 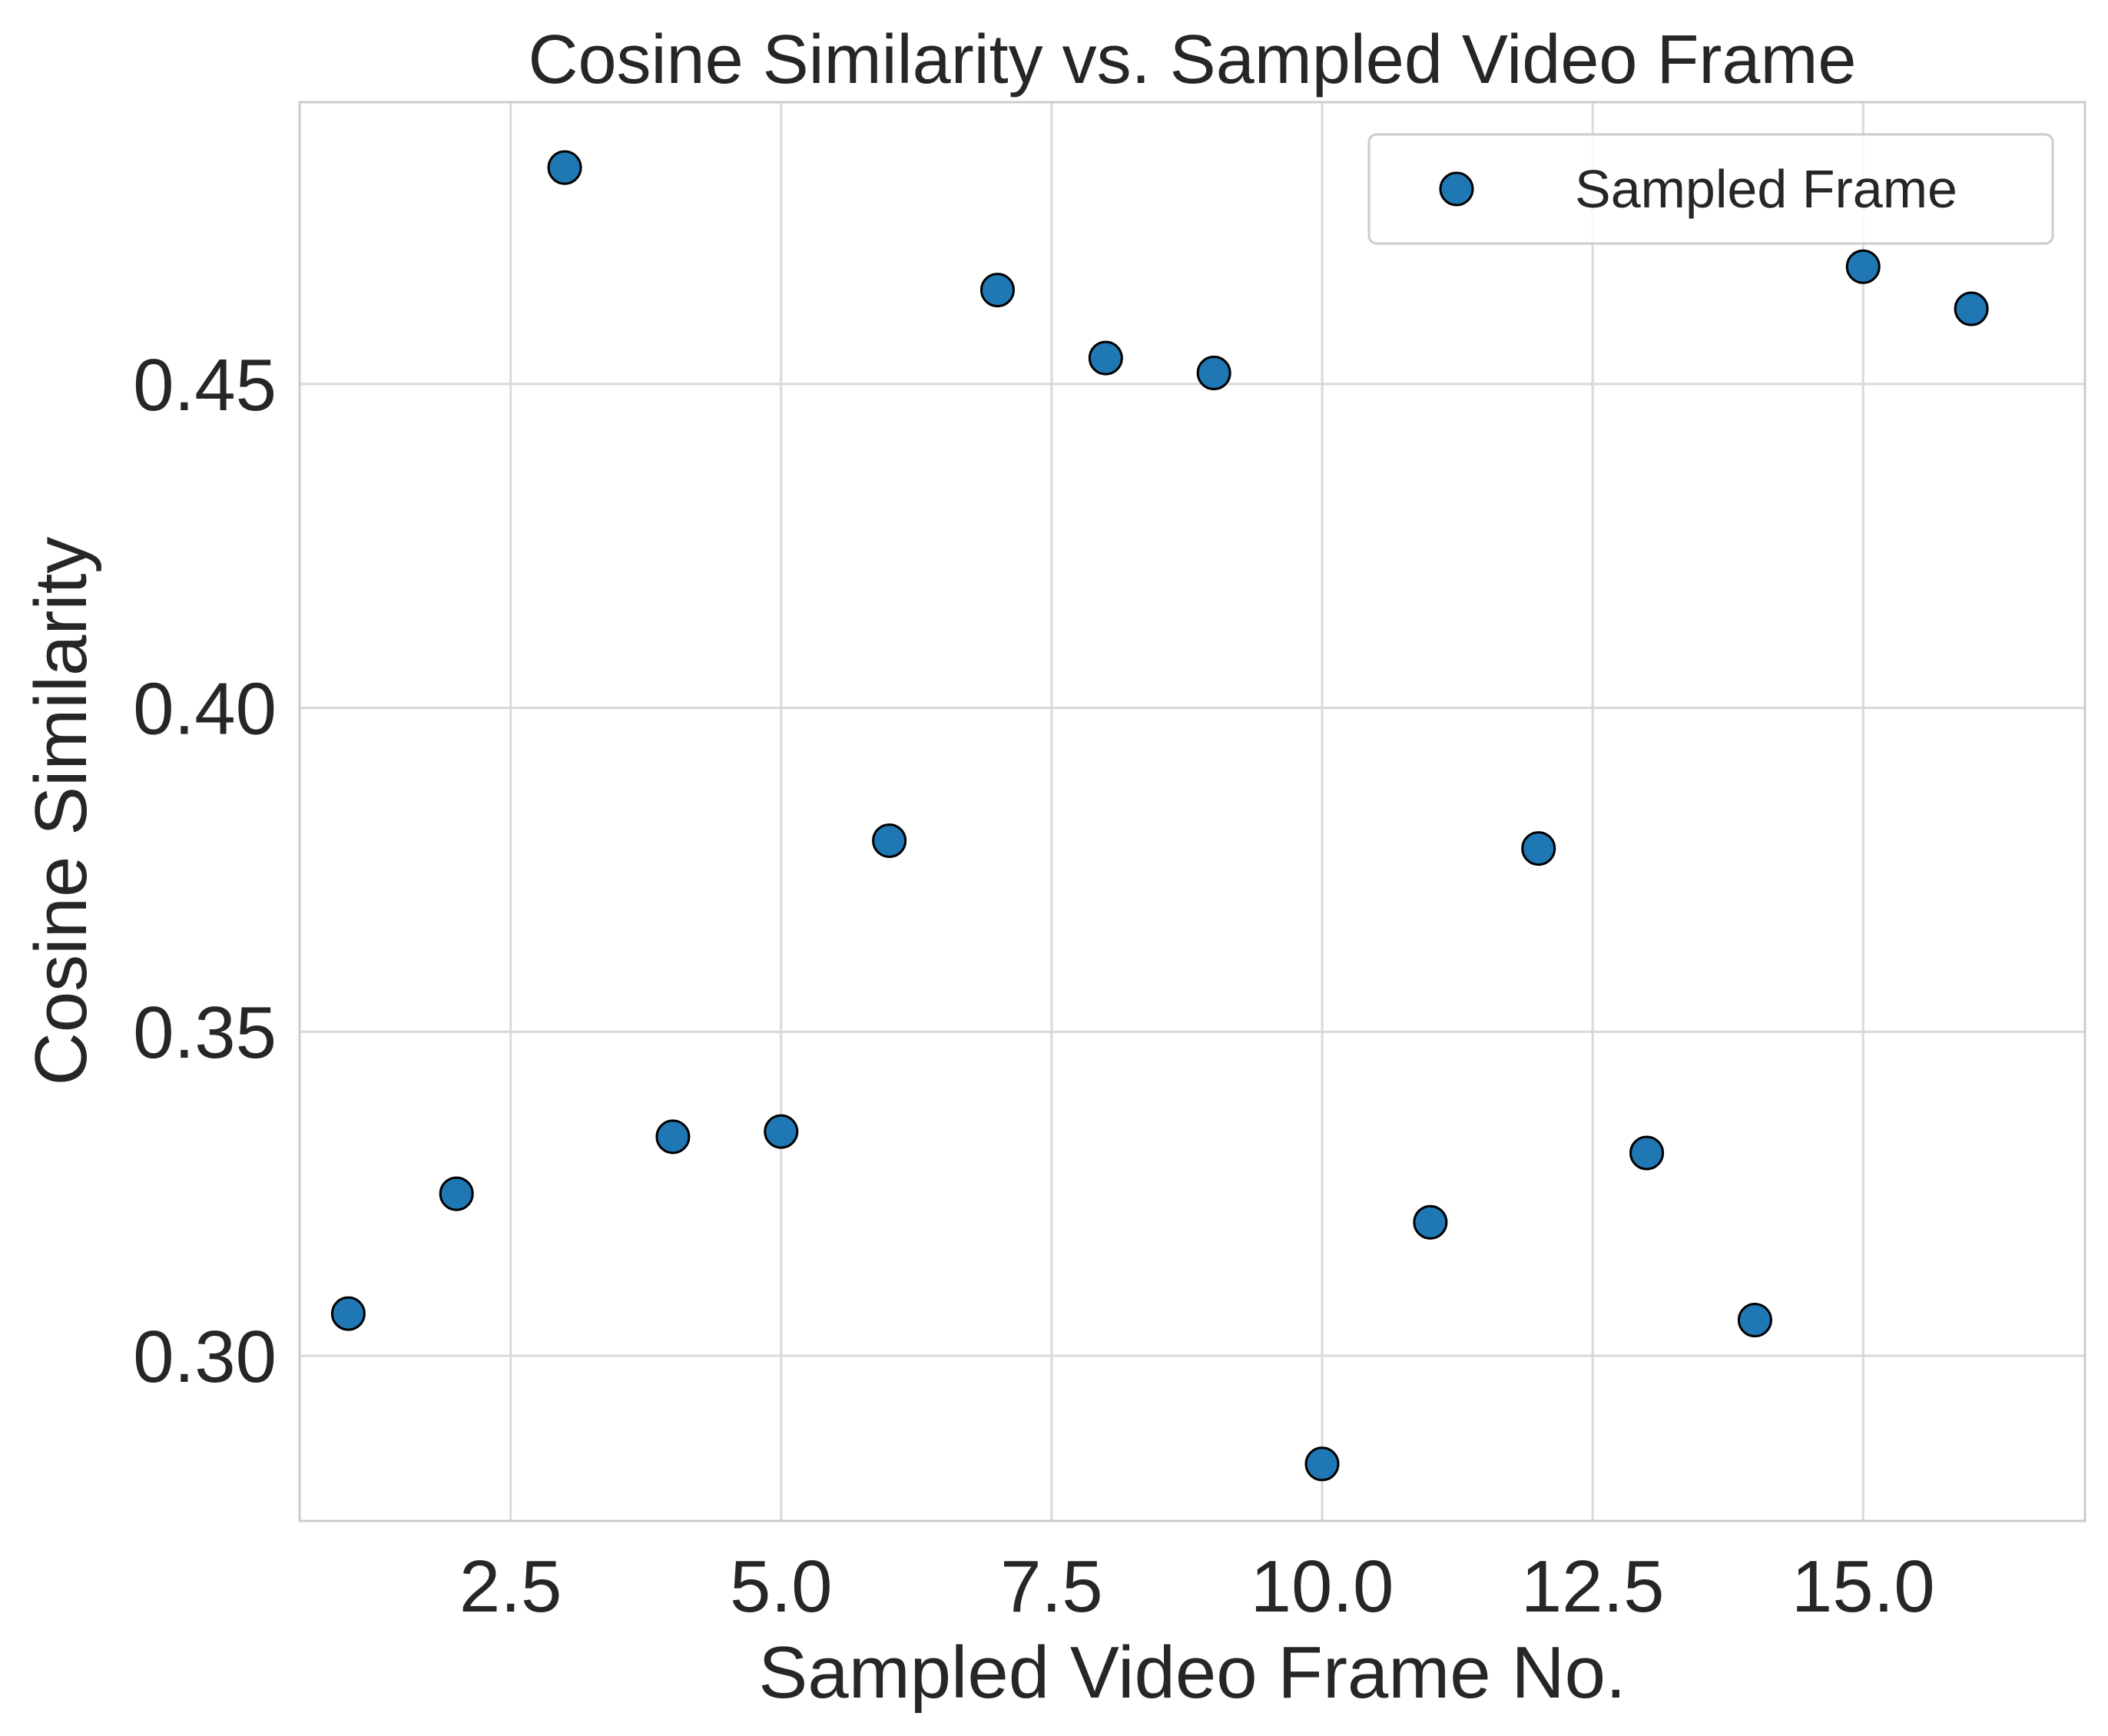 What do you see at coordinates (205, 1357) in the screenshot?
I see `y-tick-label-0: 0.30` at bounding box center [205, 1357].